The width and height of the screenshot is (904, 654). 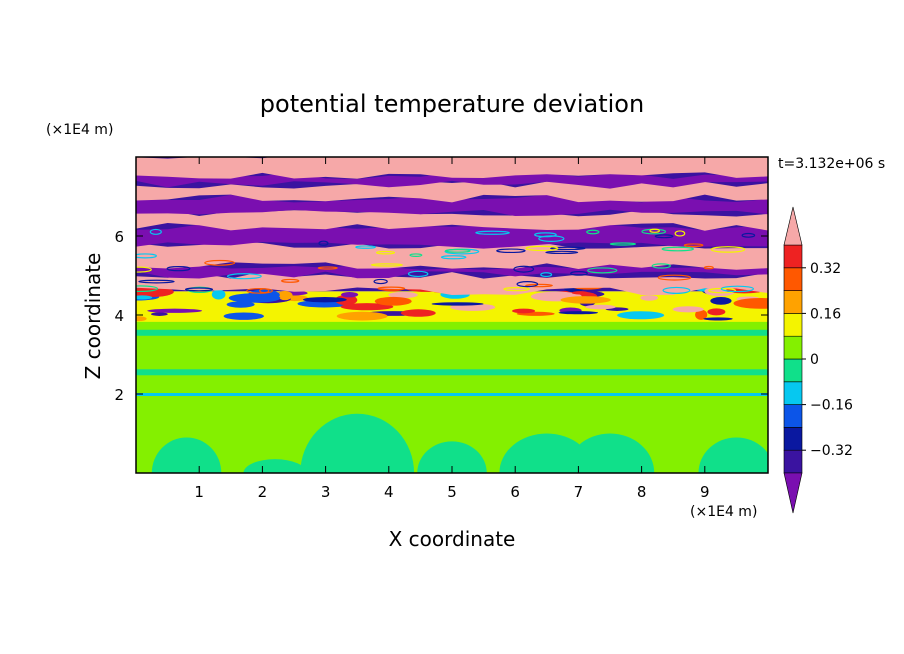 I want to click on x-tick-label: 3, so click(x=326, y=492).